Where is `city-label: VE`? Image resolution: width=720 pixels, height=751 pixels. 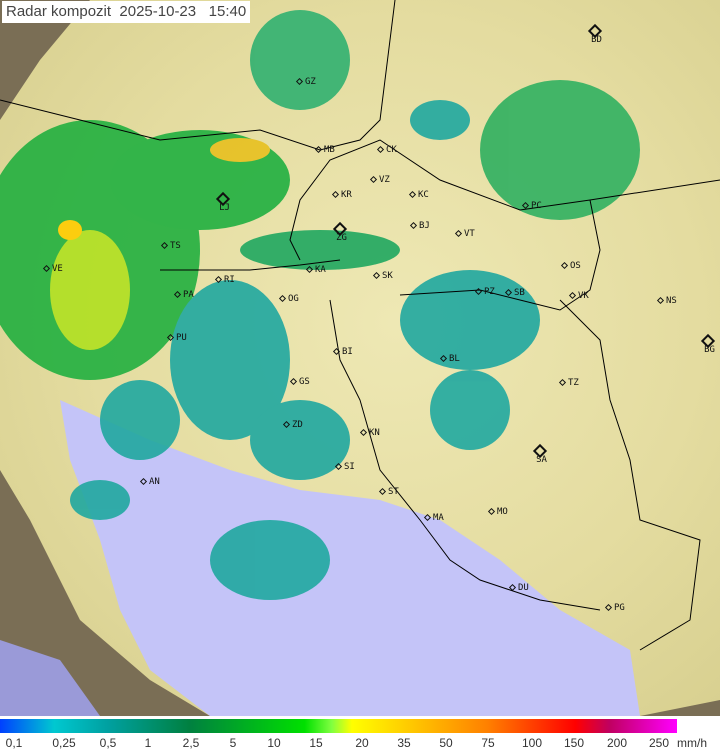
city-label: VE is located at coordinates (57, 269).